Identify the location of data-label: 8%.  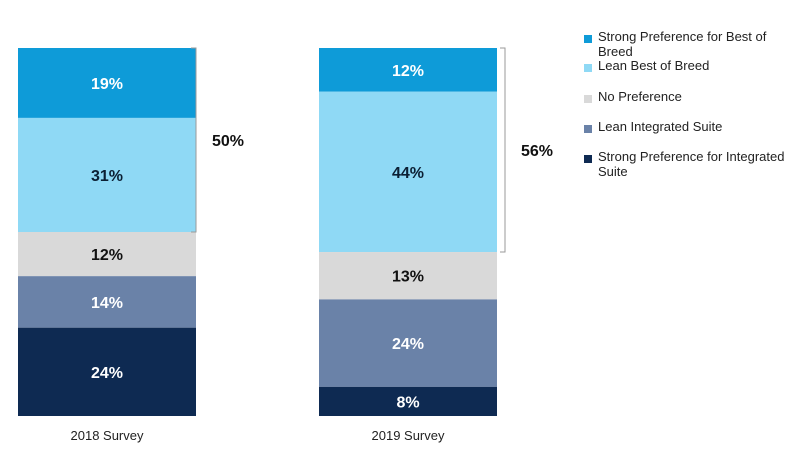
(407, 402).